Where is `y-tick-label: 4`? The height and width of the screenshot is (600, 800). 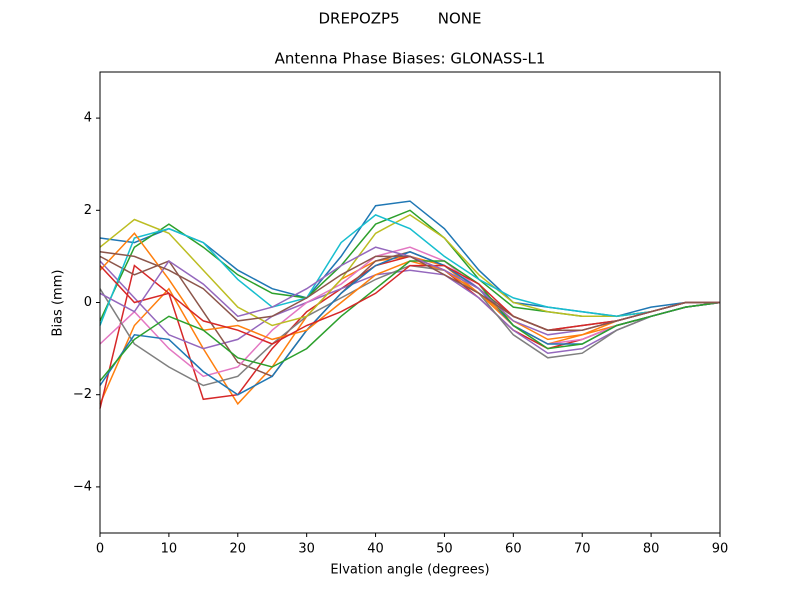
y-tick-label: 4 is located at coordinates (88, 118).